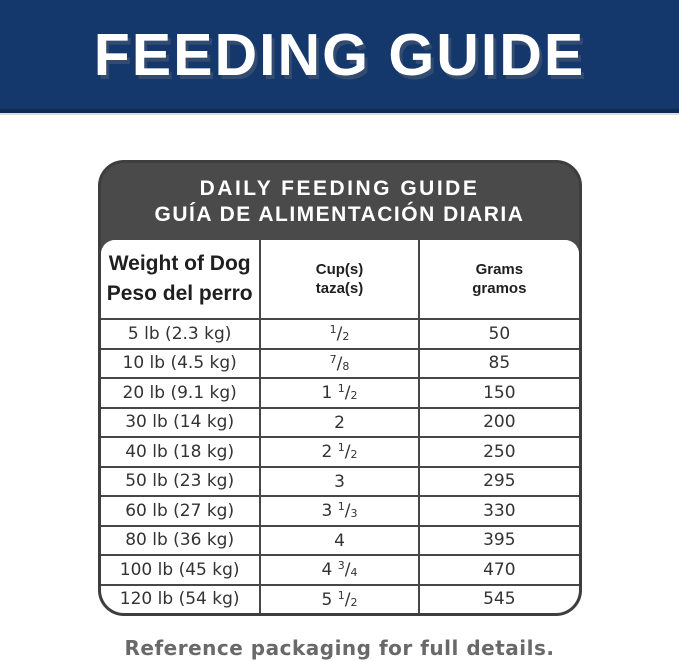 The width and height of the screenshot is (679, 662). I want to click on table-row: 80 lb (36 kg) 4 395, so click(339, 540).